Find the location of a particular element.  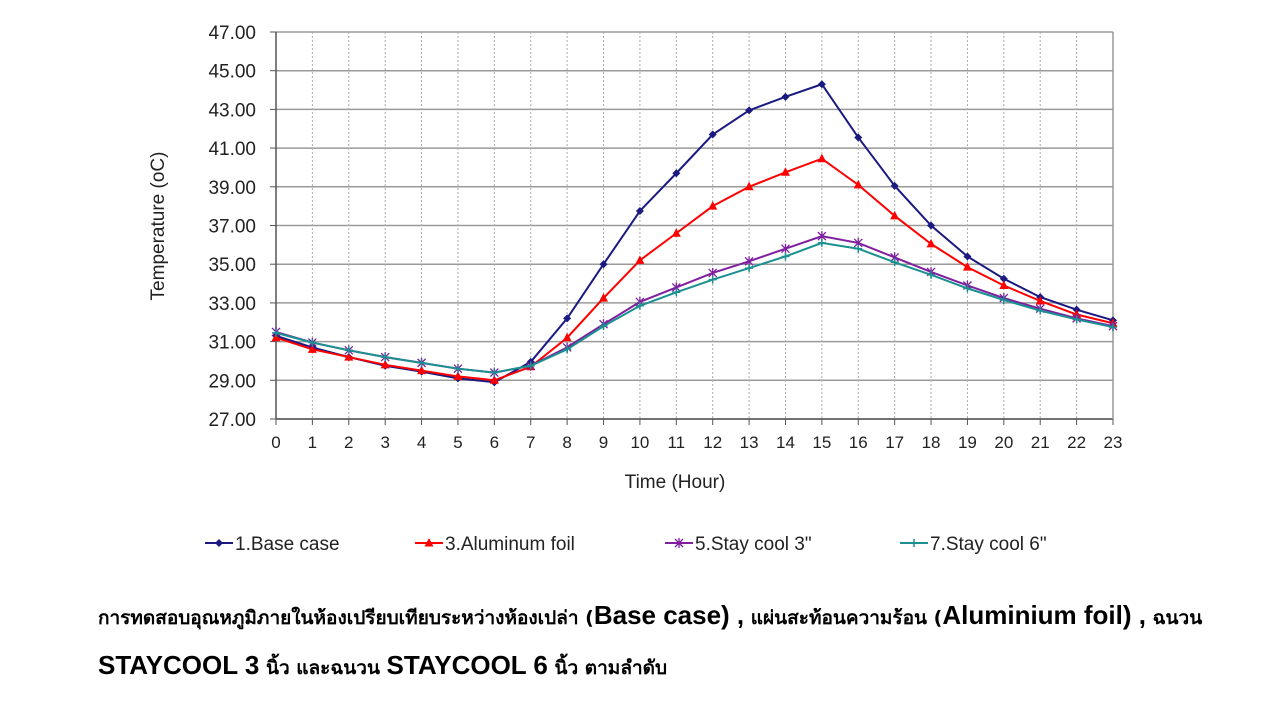

x-tick-label: 18 is located at coordinates (931, 442).